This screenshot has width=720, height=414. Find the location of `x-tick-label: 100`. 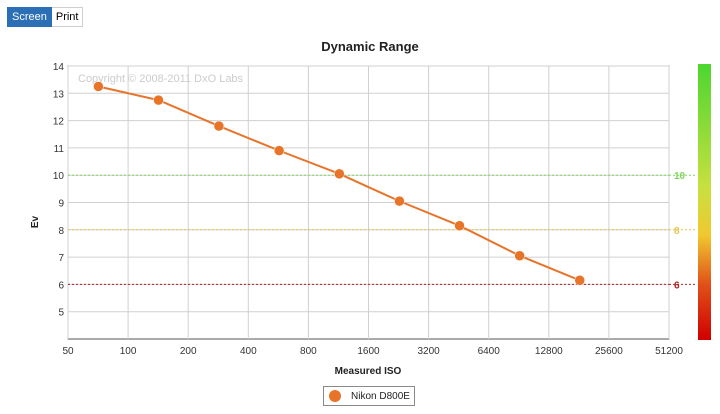

x-tick-label: 100 is located at coordinates (128, 351).